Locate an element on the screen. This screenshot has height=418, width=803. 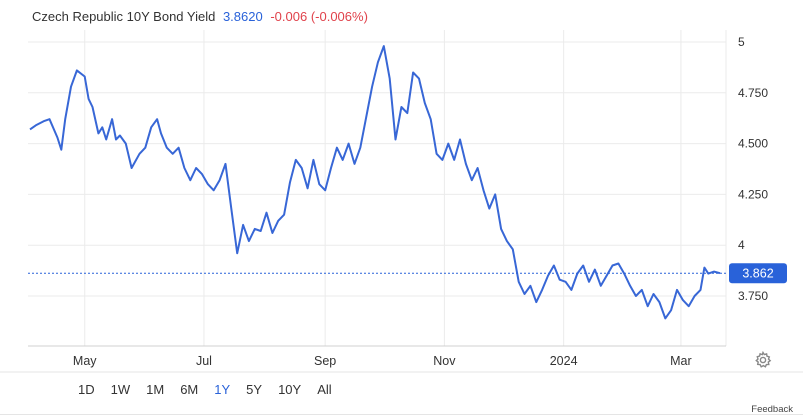
range-button-1y: 1Y is located at coordinates (222, 389).